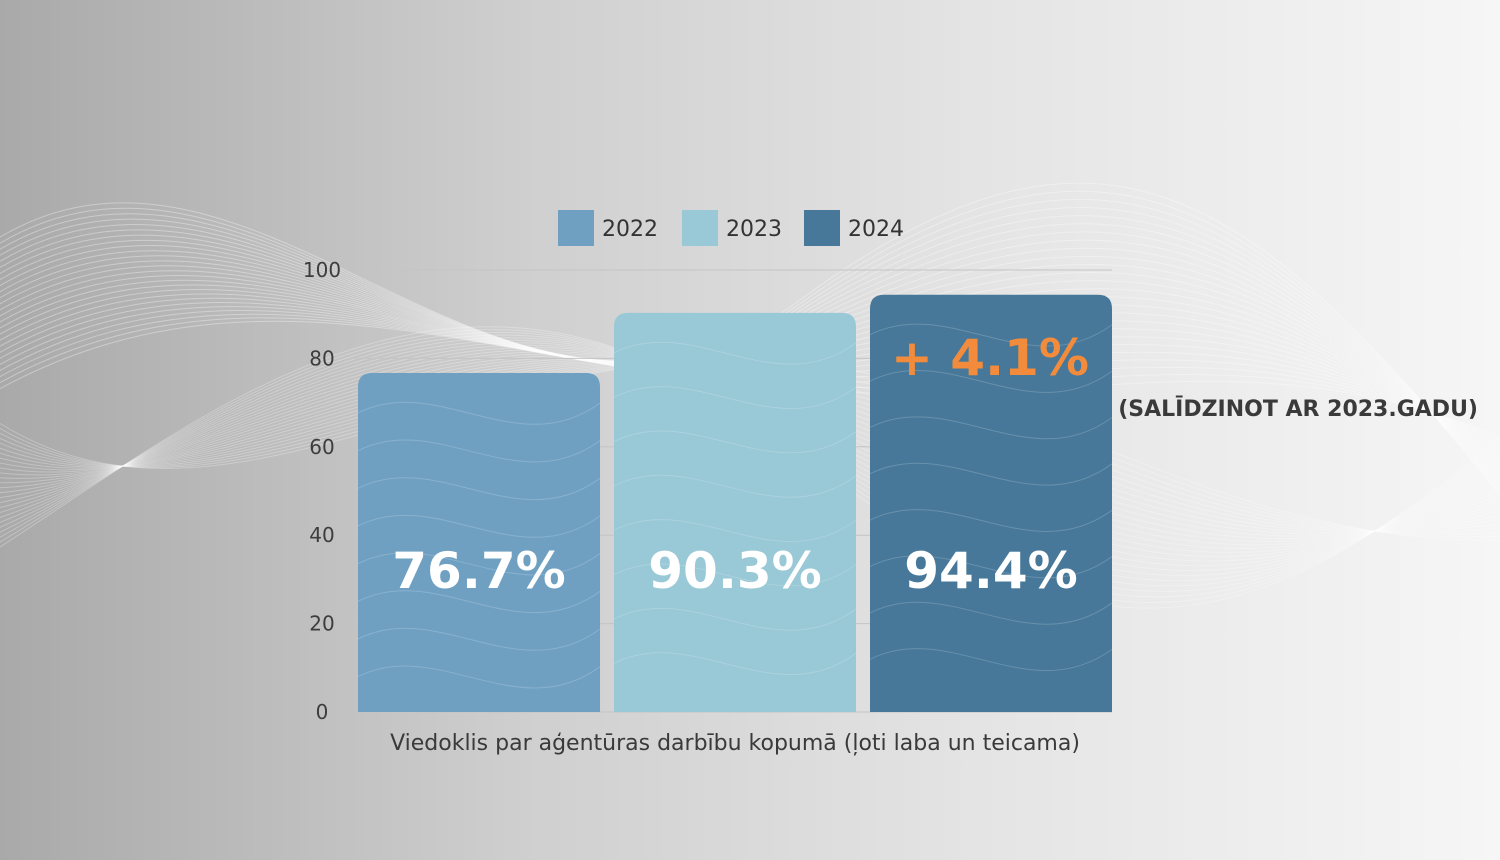 The image size is (1500, 860). I want to click on y-tick-label: 60, so click(321, 447).